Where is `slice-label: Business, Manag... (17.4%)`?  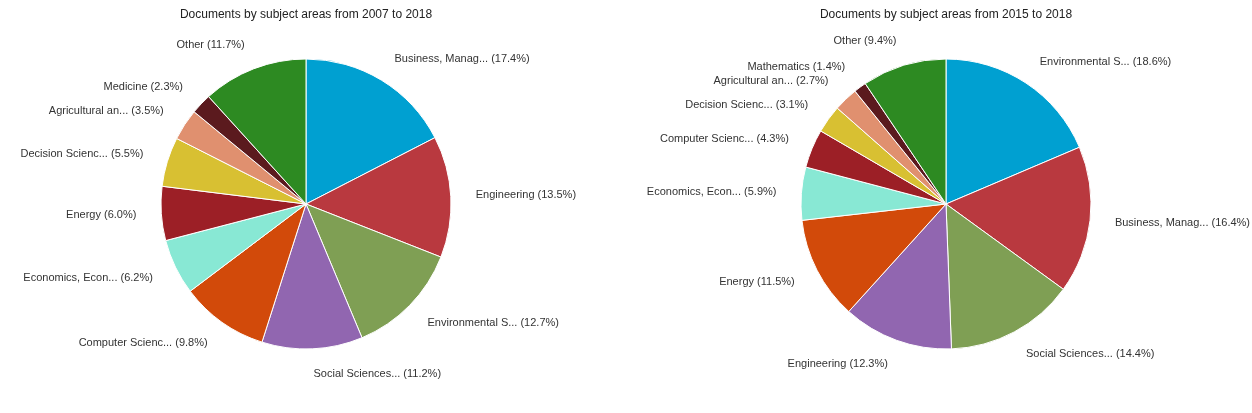
slice-label: Business, Manag... (17.4%) is located at coordinates (462, 57).